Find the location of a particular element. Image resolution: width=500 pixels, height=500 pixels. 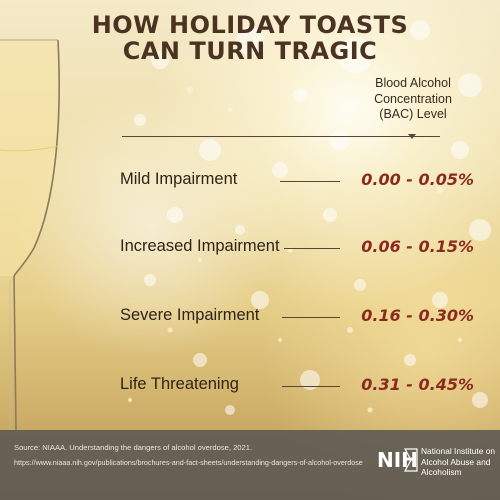

row-label: Life Threatening is located at coordinates (179, 384).